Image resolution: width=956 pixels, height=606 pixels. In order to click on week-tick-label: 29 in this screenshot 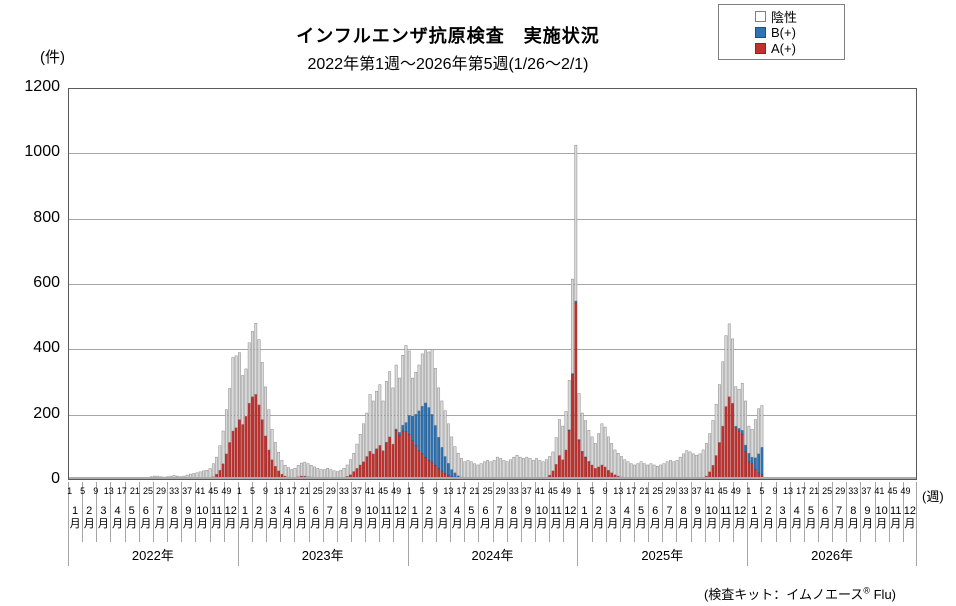, I will do `click(330, 491)`.